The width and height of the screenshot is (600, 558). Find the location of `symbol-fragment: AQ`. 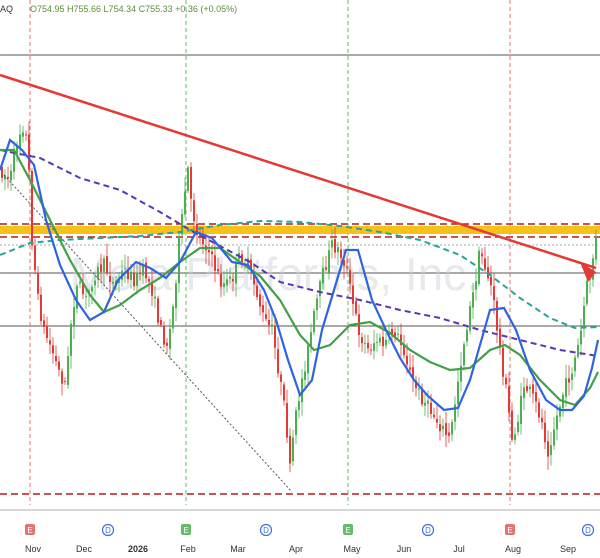

symbol-fragment: AQ is located at coordinates (6, 9).